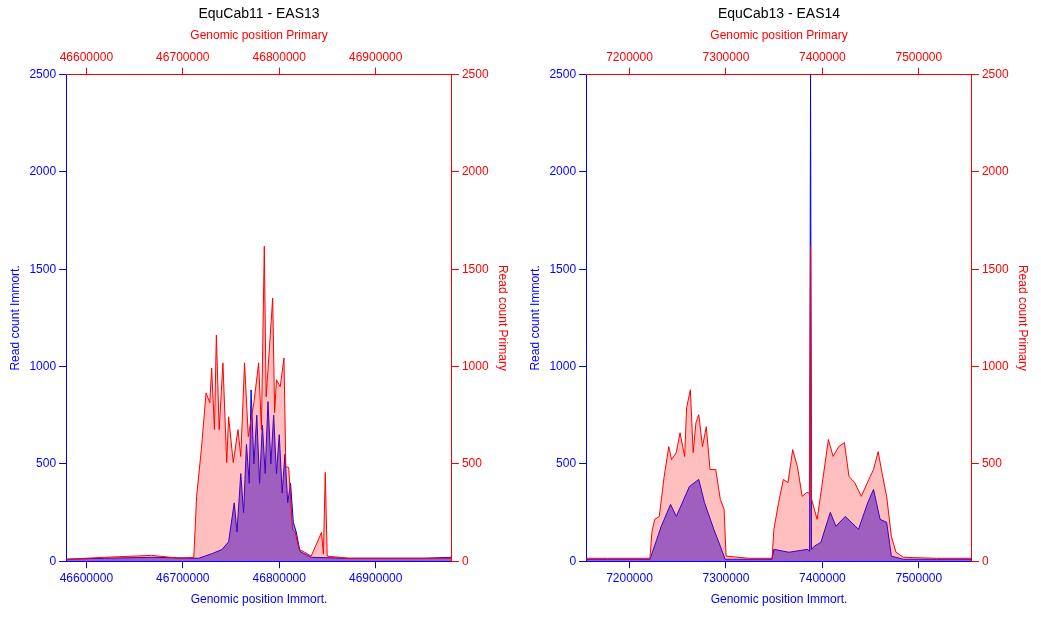  I want to click on x-tick-label: 46700000, so click(183, 577).